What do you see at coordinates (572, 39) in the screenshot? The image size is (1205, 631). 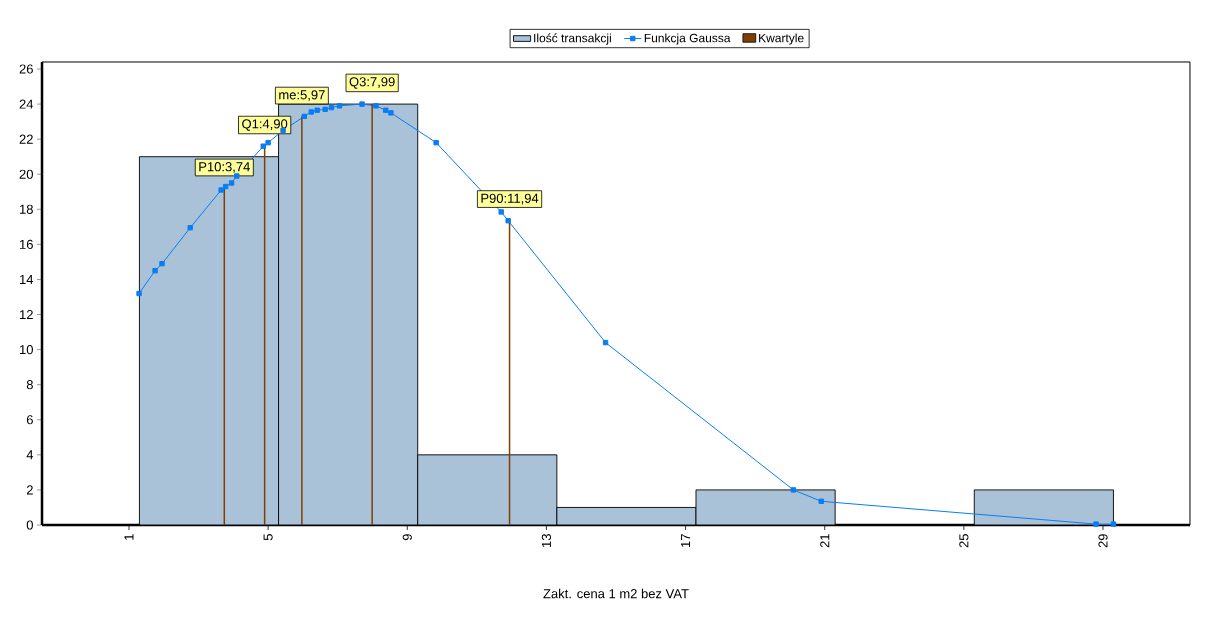 I see `legend-label: Ilość transakcji` at bounding box center [572, 39].